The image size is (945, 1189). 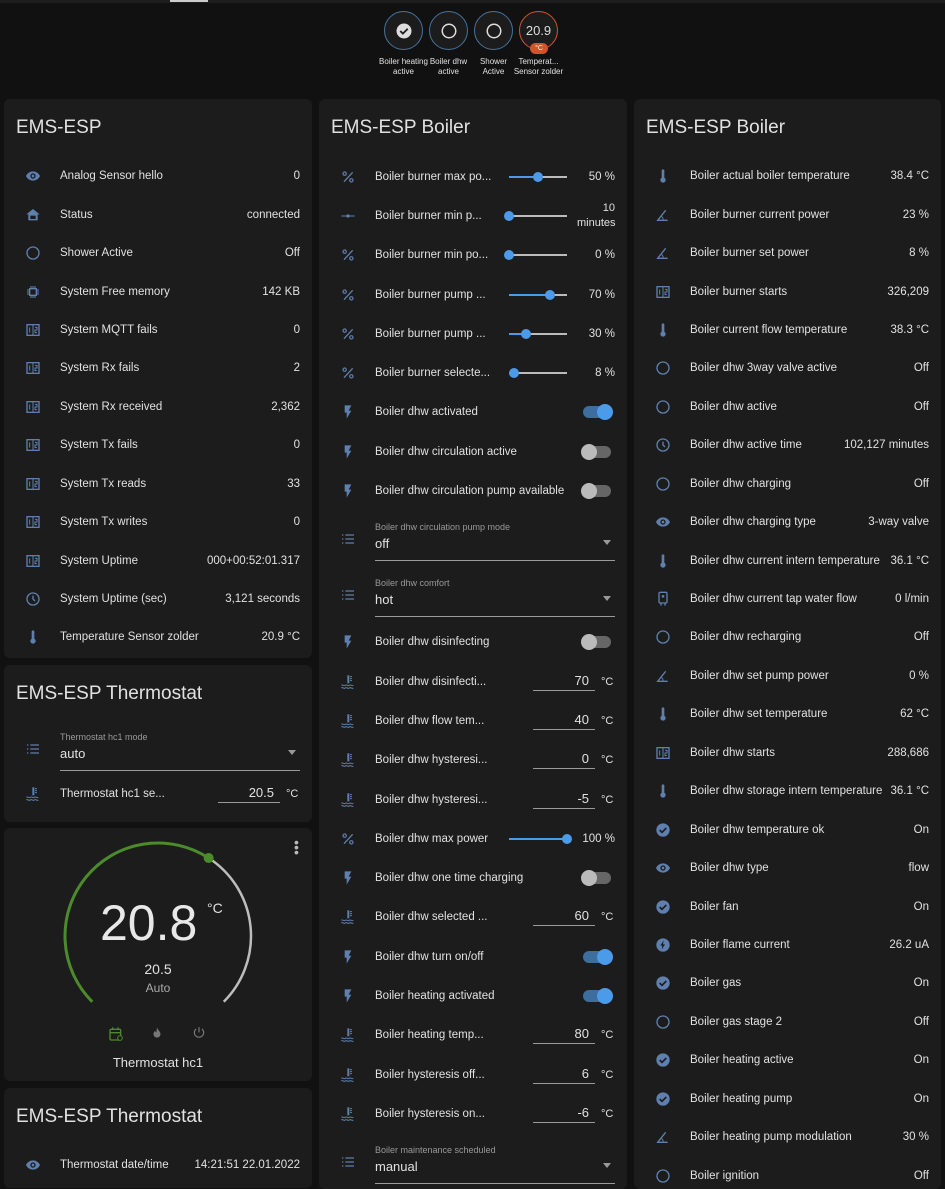 What do you see at coordinates (564, 721) in the screenshot?
I see `number-input: 40` at bounding box center [564, 721].